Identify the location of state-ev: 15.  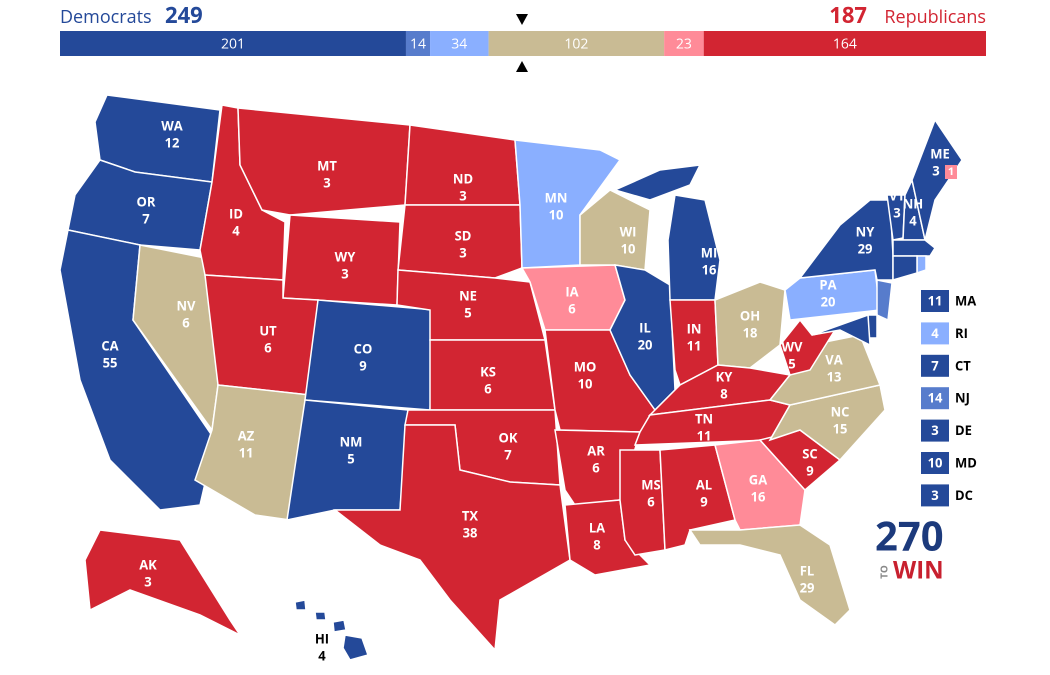
(840, 428).